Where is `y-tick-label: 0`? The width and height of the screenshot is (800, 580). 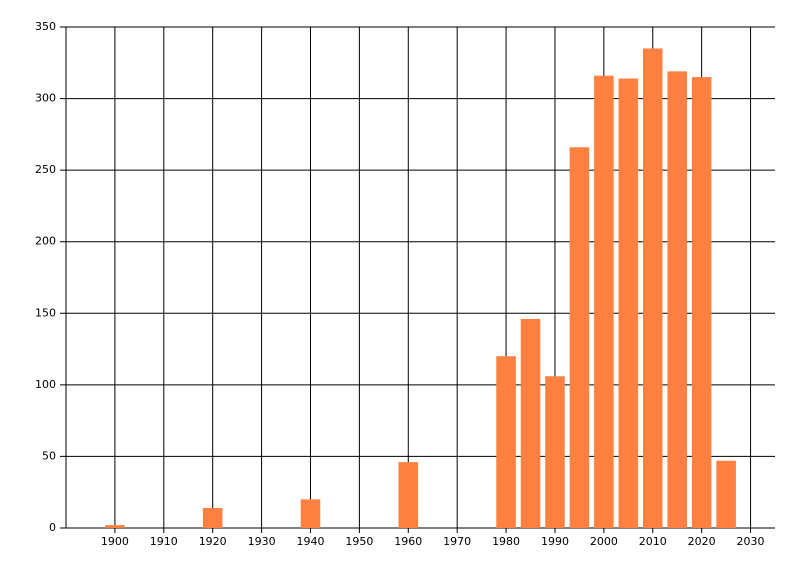 y-tick-label: 0 is located at coordinates (52, 527).